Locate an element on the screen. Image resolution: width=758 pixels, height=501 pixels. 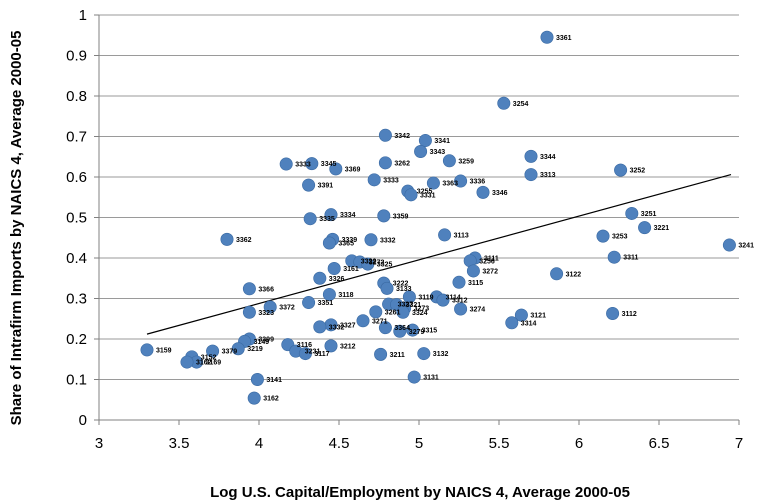
data-point-label: 3335 is located at coordinates (327, 219).